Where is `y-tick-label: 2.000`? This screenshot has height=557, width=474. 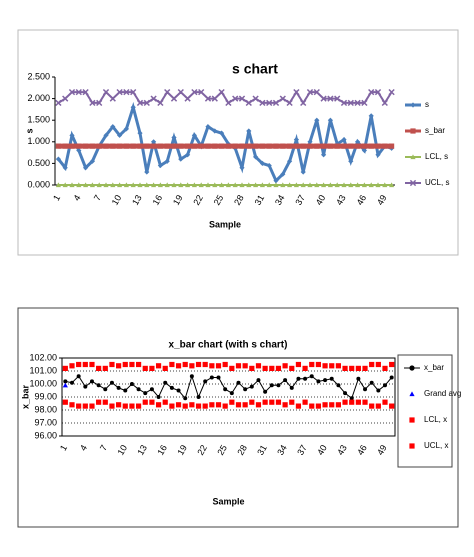
y-tick-label: 2.000 is located at coordinates (38, 98).